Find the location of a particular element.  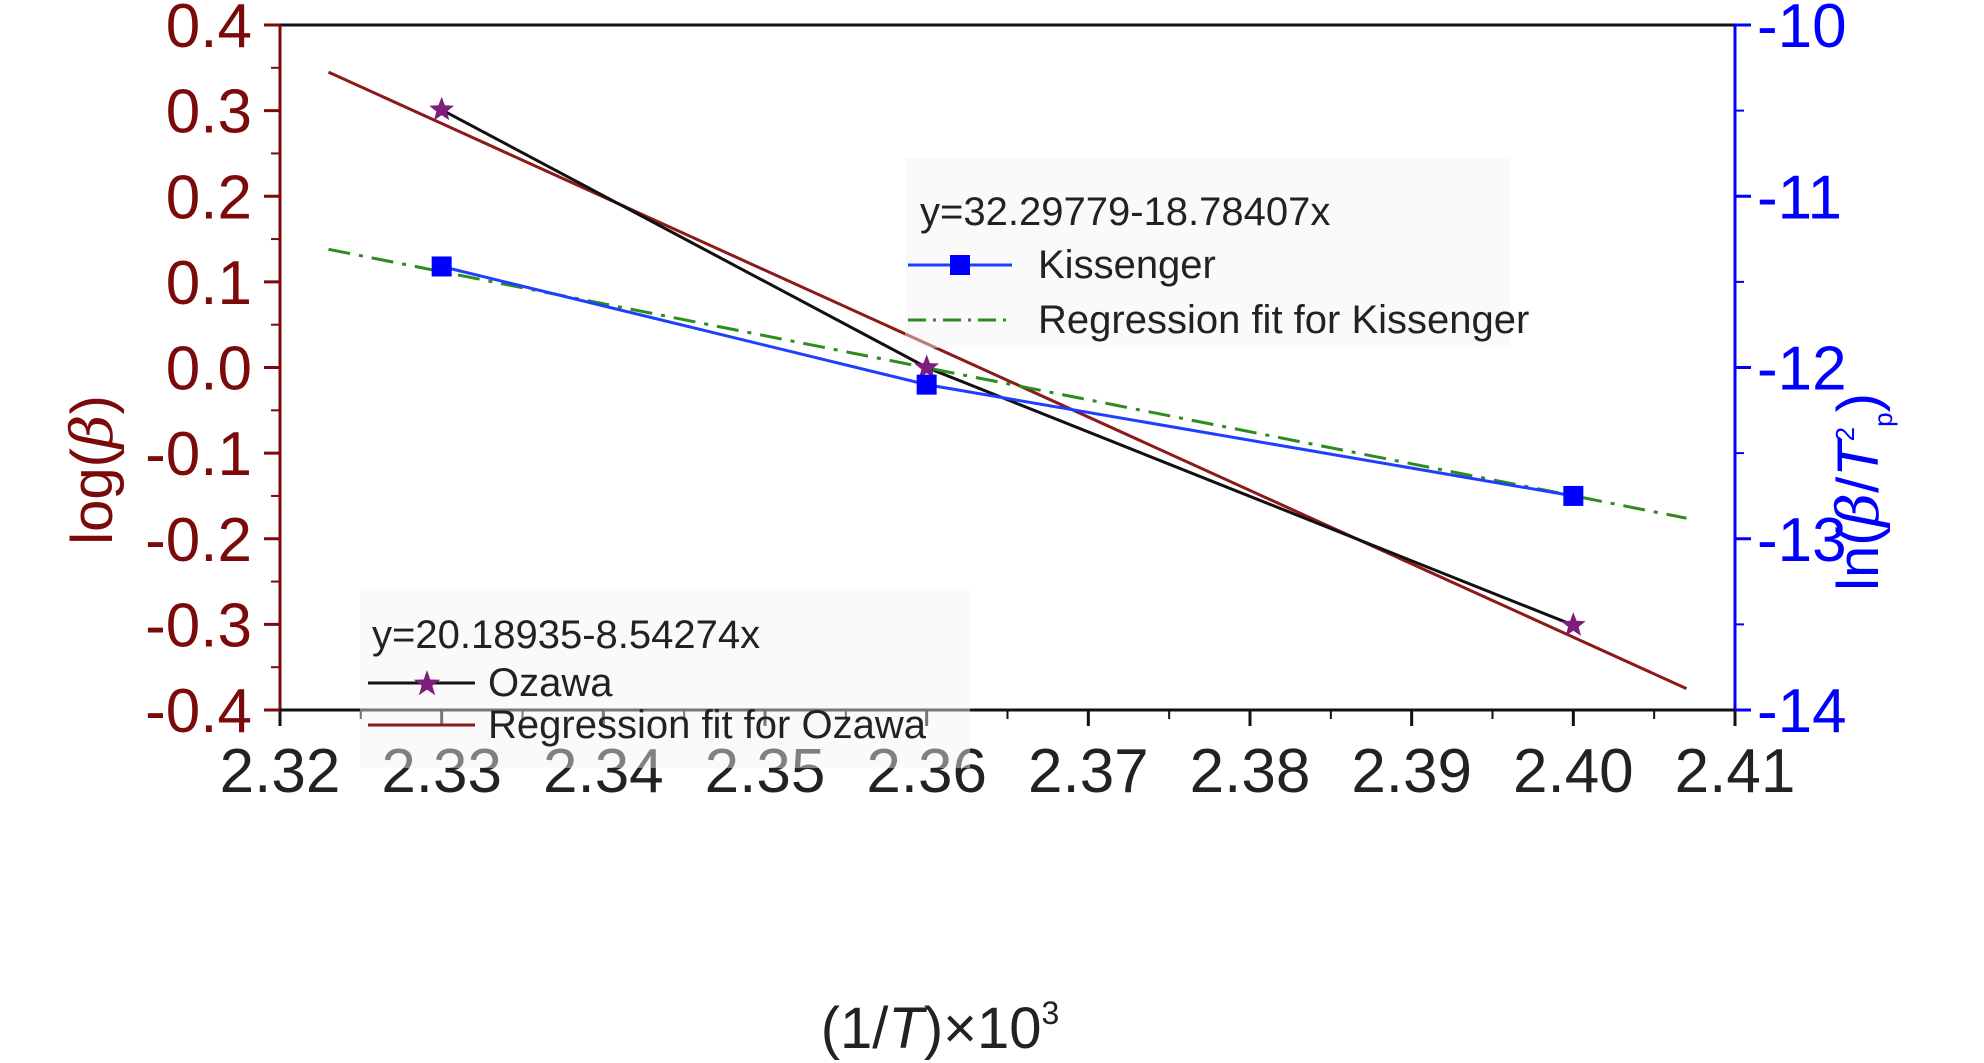

y-left-tick-label: 0.0 is located at coordinates (209, 369).